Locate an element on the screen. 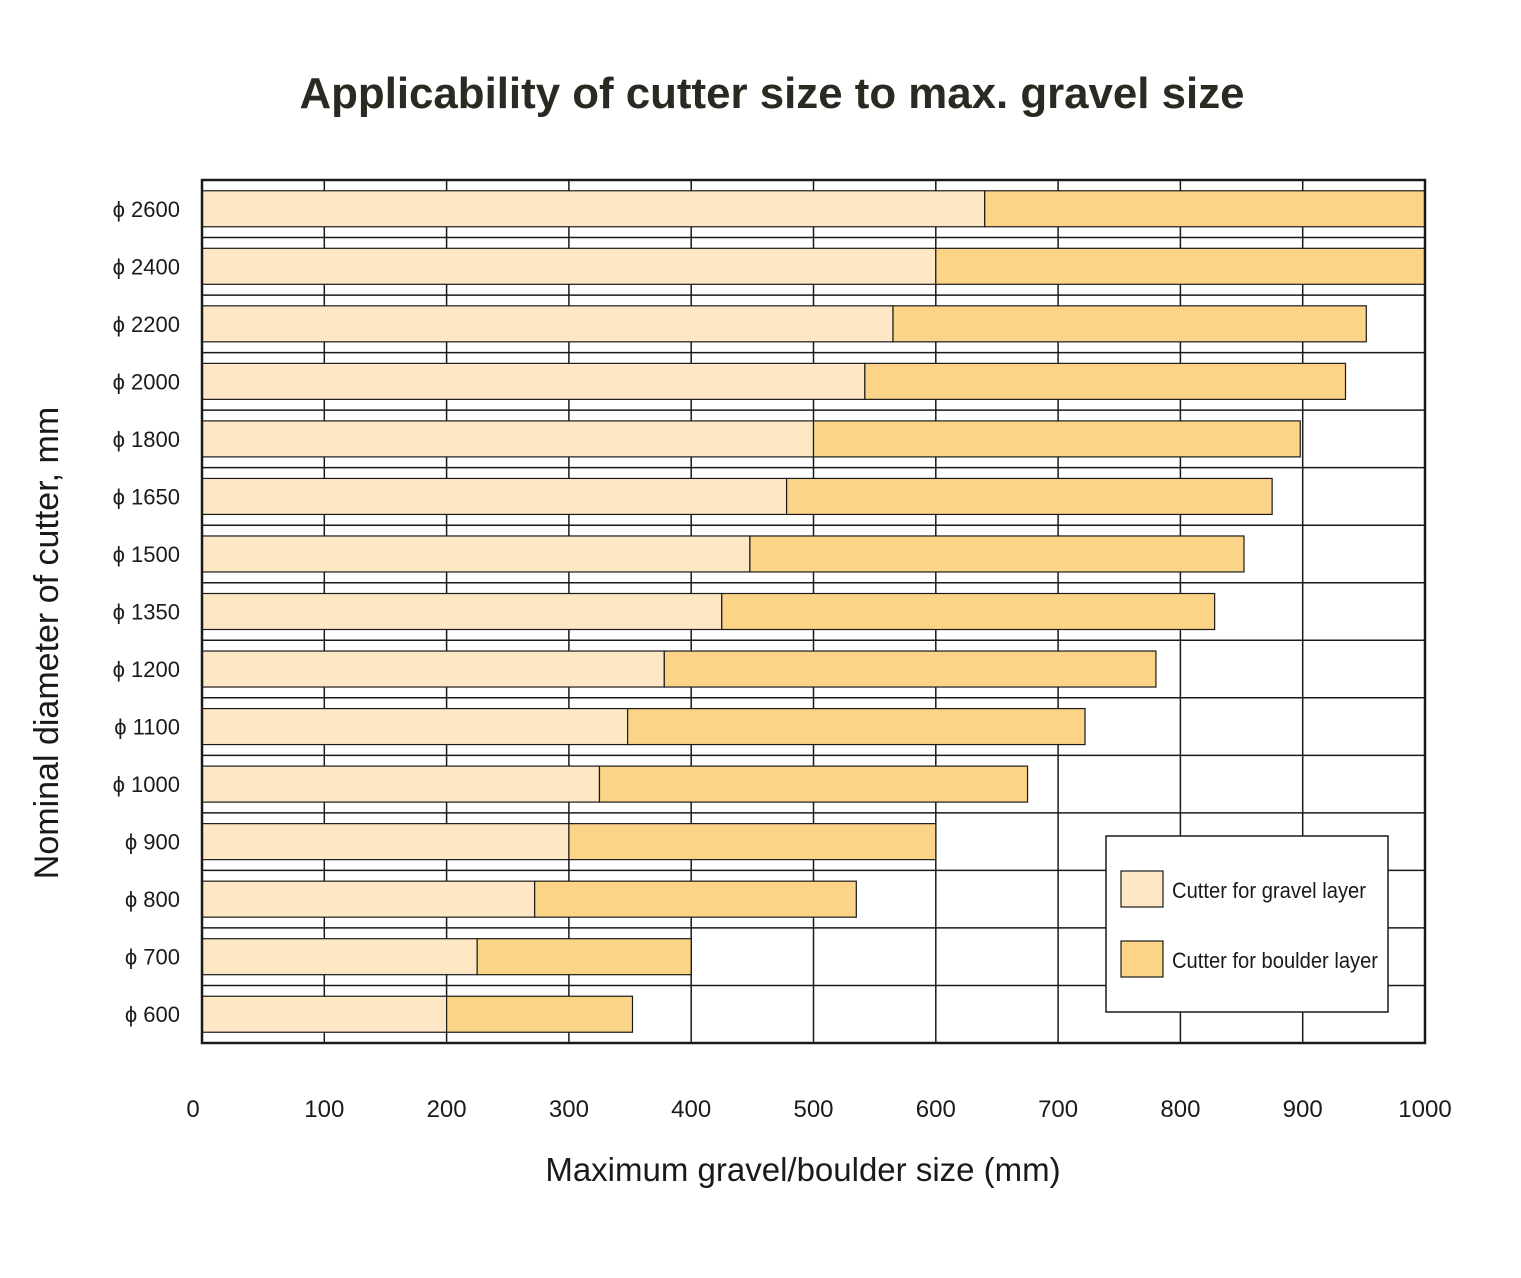  y-tick-label: ϕ 1000 is located at coordinates (146, 784).